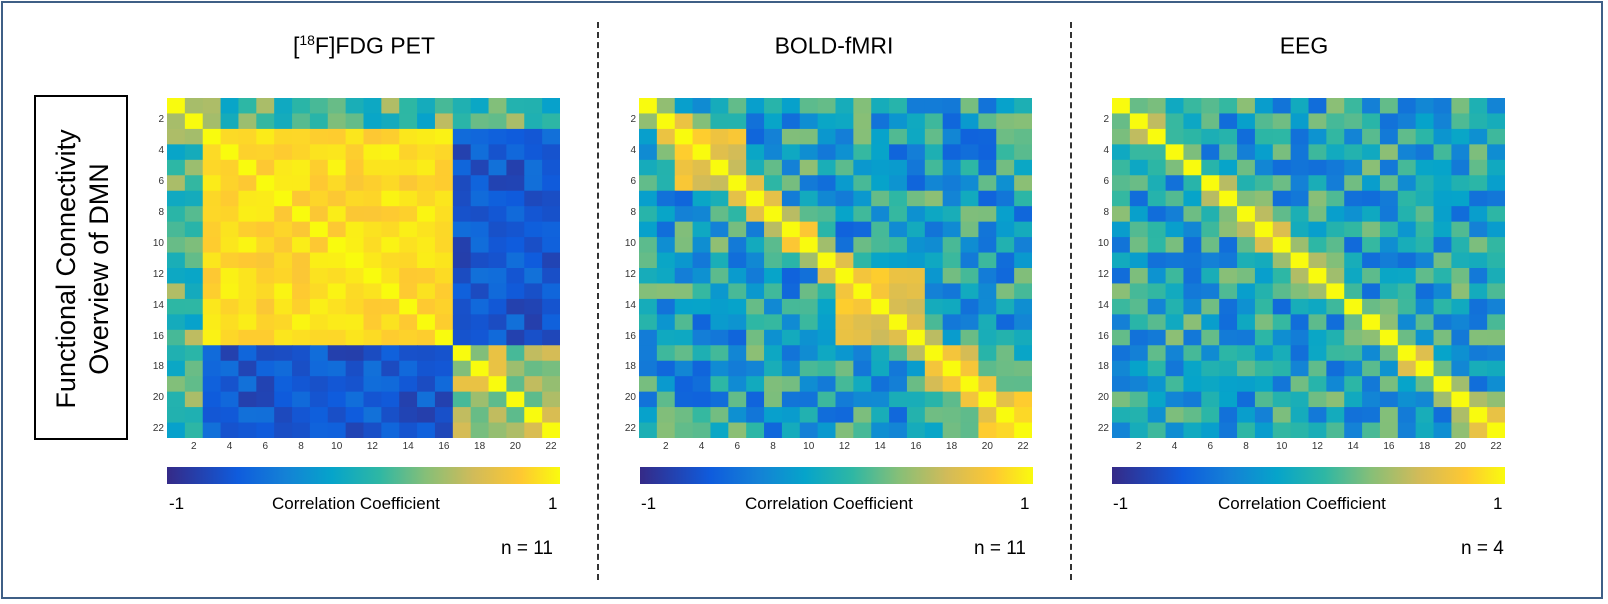 The image size is (1608, 604). I want to click on x-tick-label: 6, so click(265, 446).